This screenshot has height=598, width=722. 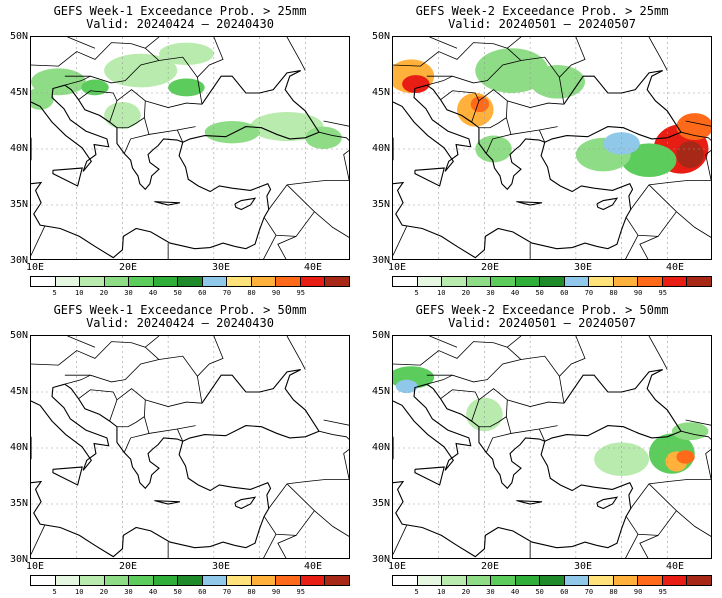 What do you see at coordinates (613, 293) in the screenshot?
I see `colorbar-label: 80` at bounding box center [613, 293].